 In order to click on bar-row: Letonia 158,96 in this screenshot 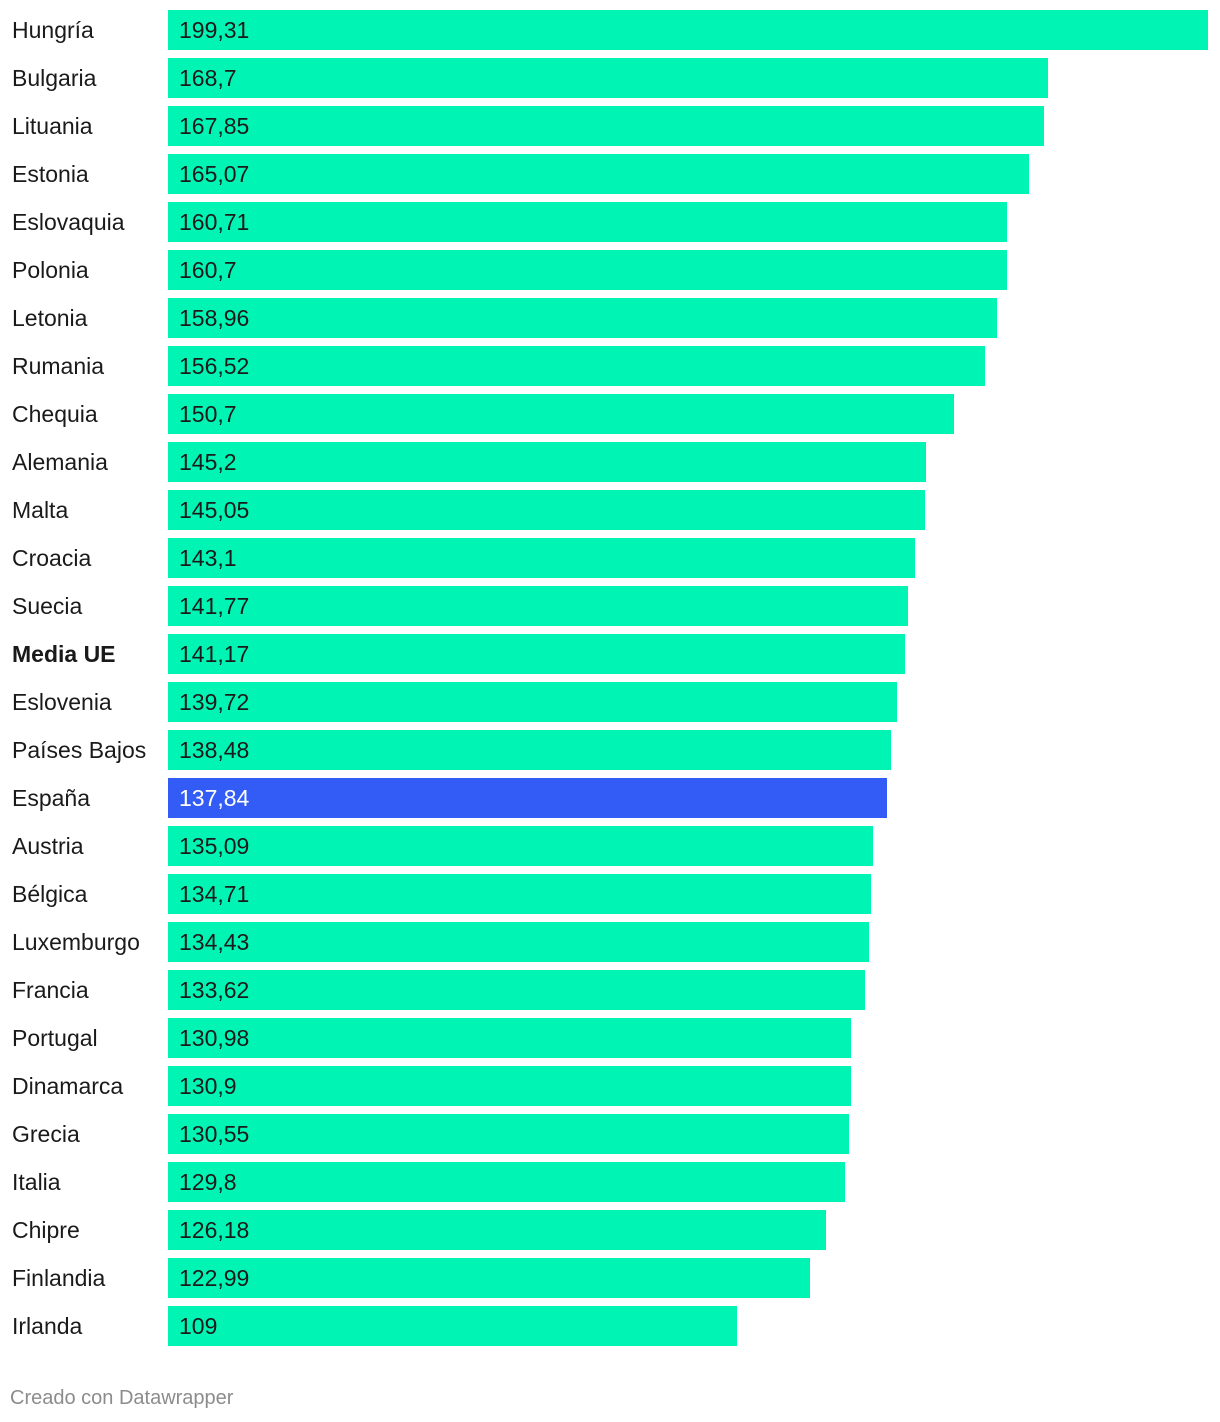, I will do `click(610, 318)`.